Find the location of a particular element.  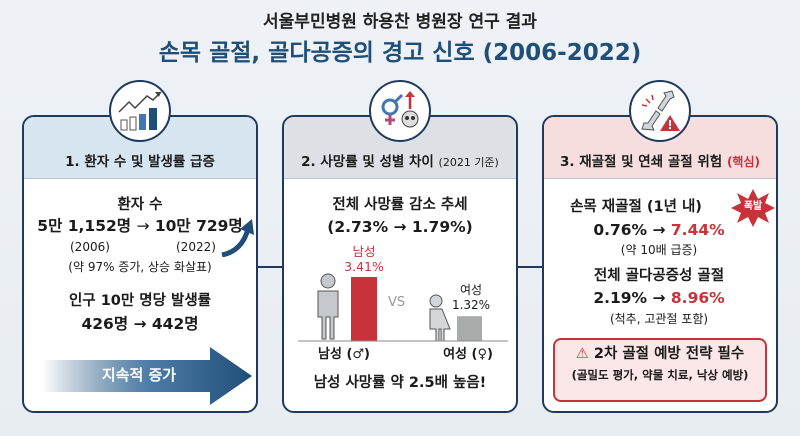

refracture-note: (약 10배 급증) is located at coordinates (659, 250).